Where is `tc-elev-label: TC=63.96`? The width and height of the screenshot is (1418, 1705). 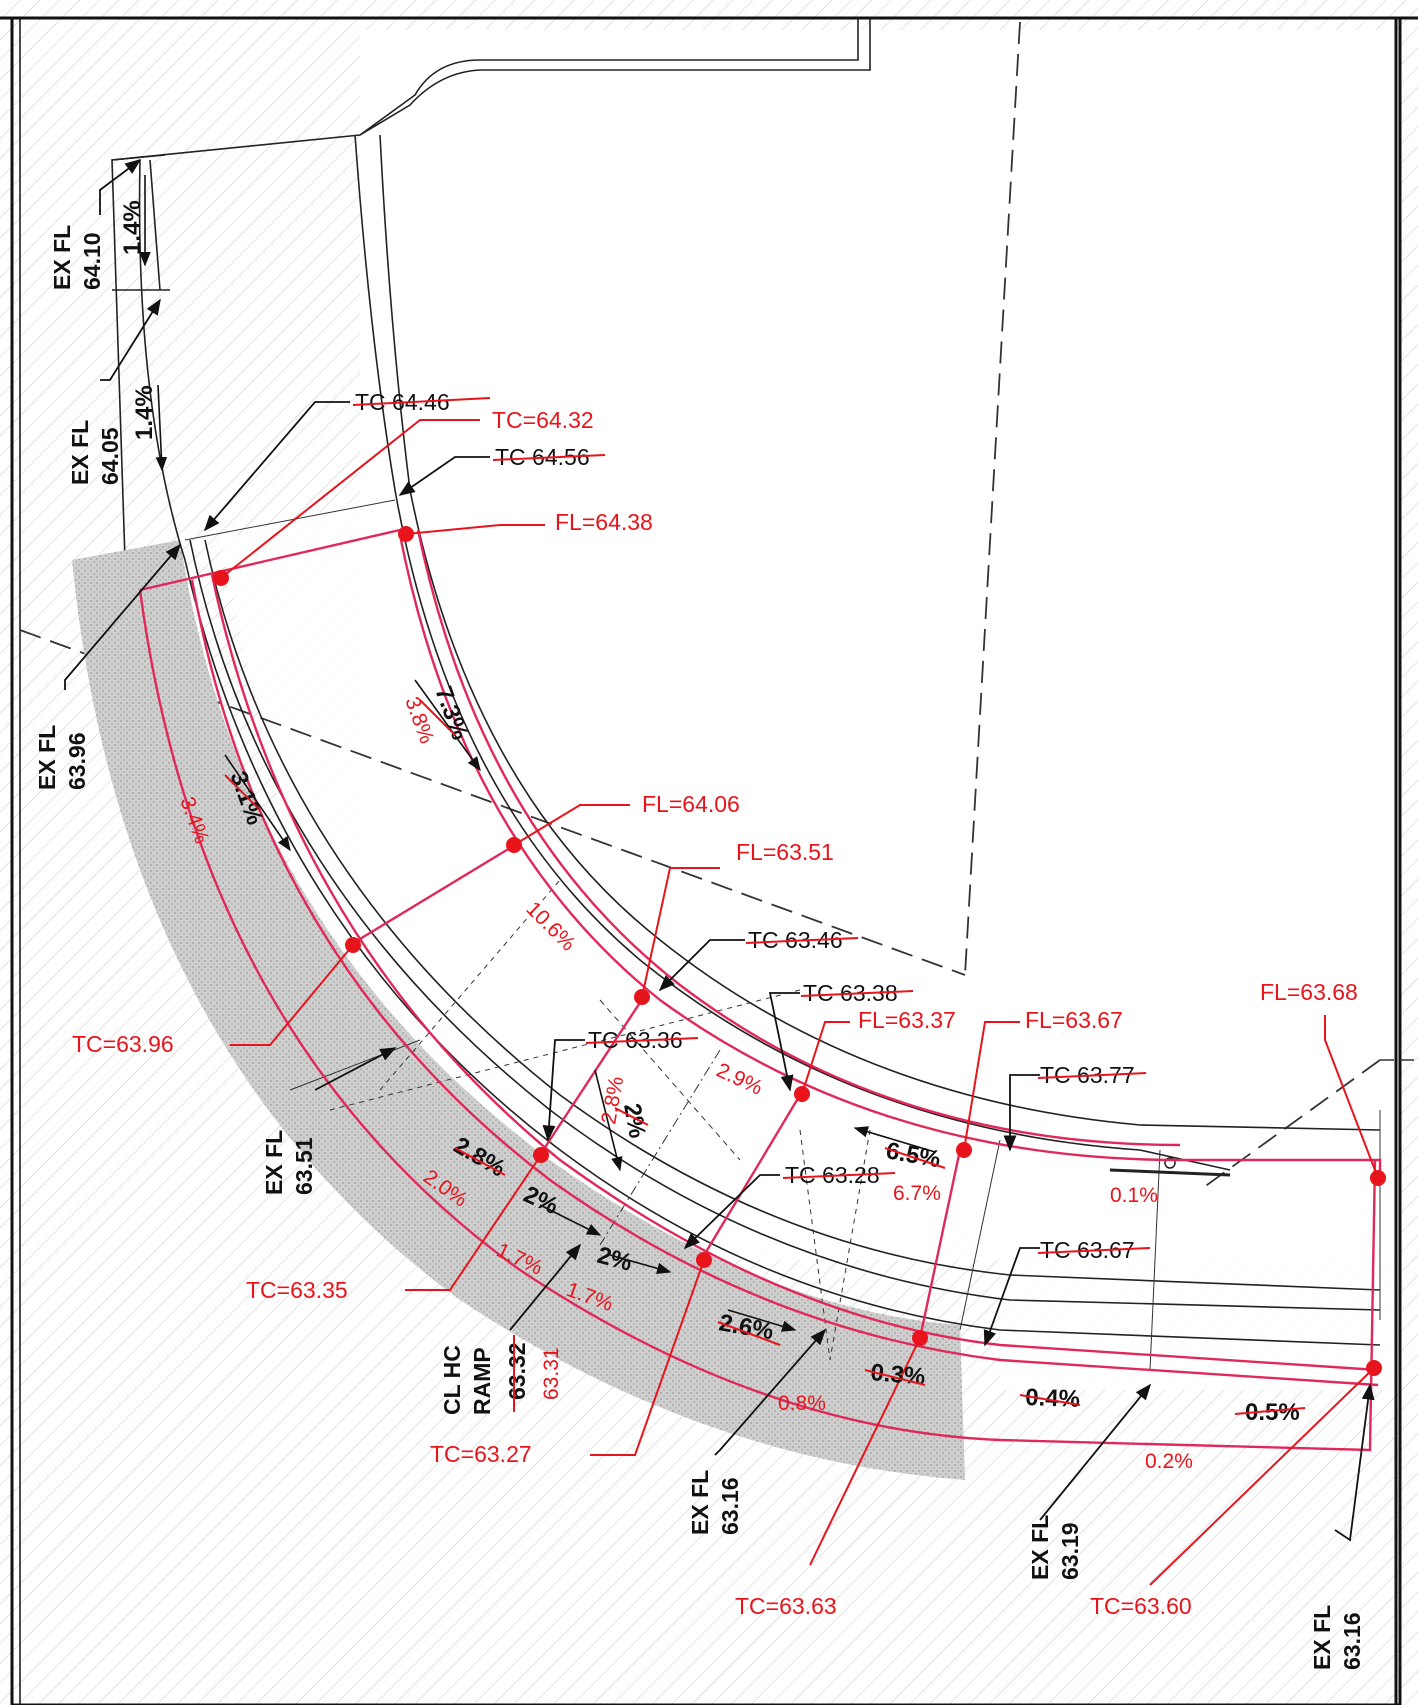 tc-elev-label: TC=63.96 is located at coordinates (123, 1044).